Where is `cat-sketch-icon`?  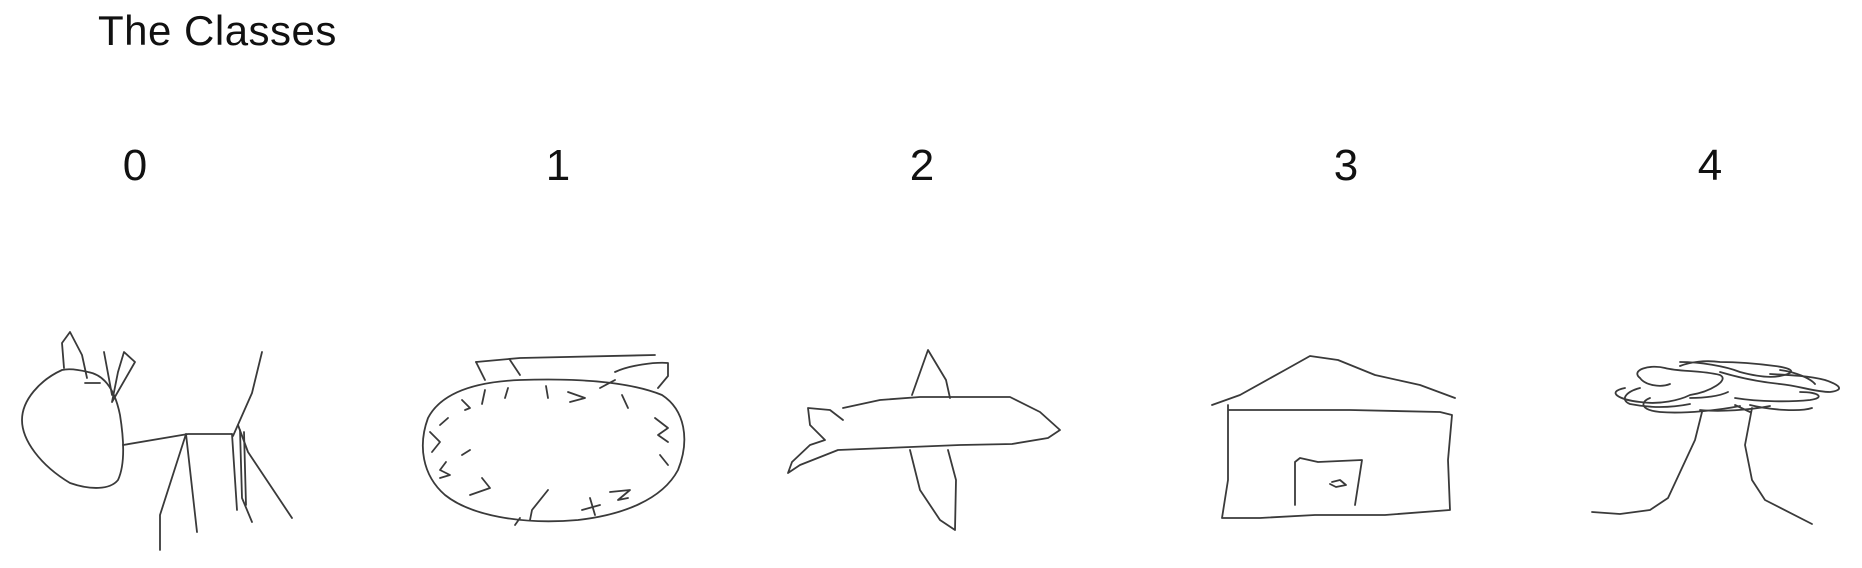
cat-sketch-icon is located at coordinates (157, 441).